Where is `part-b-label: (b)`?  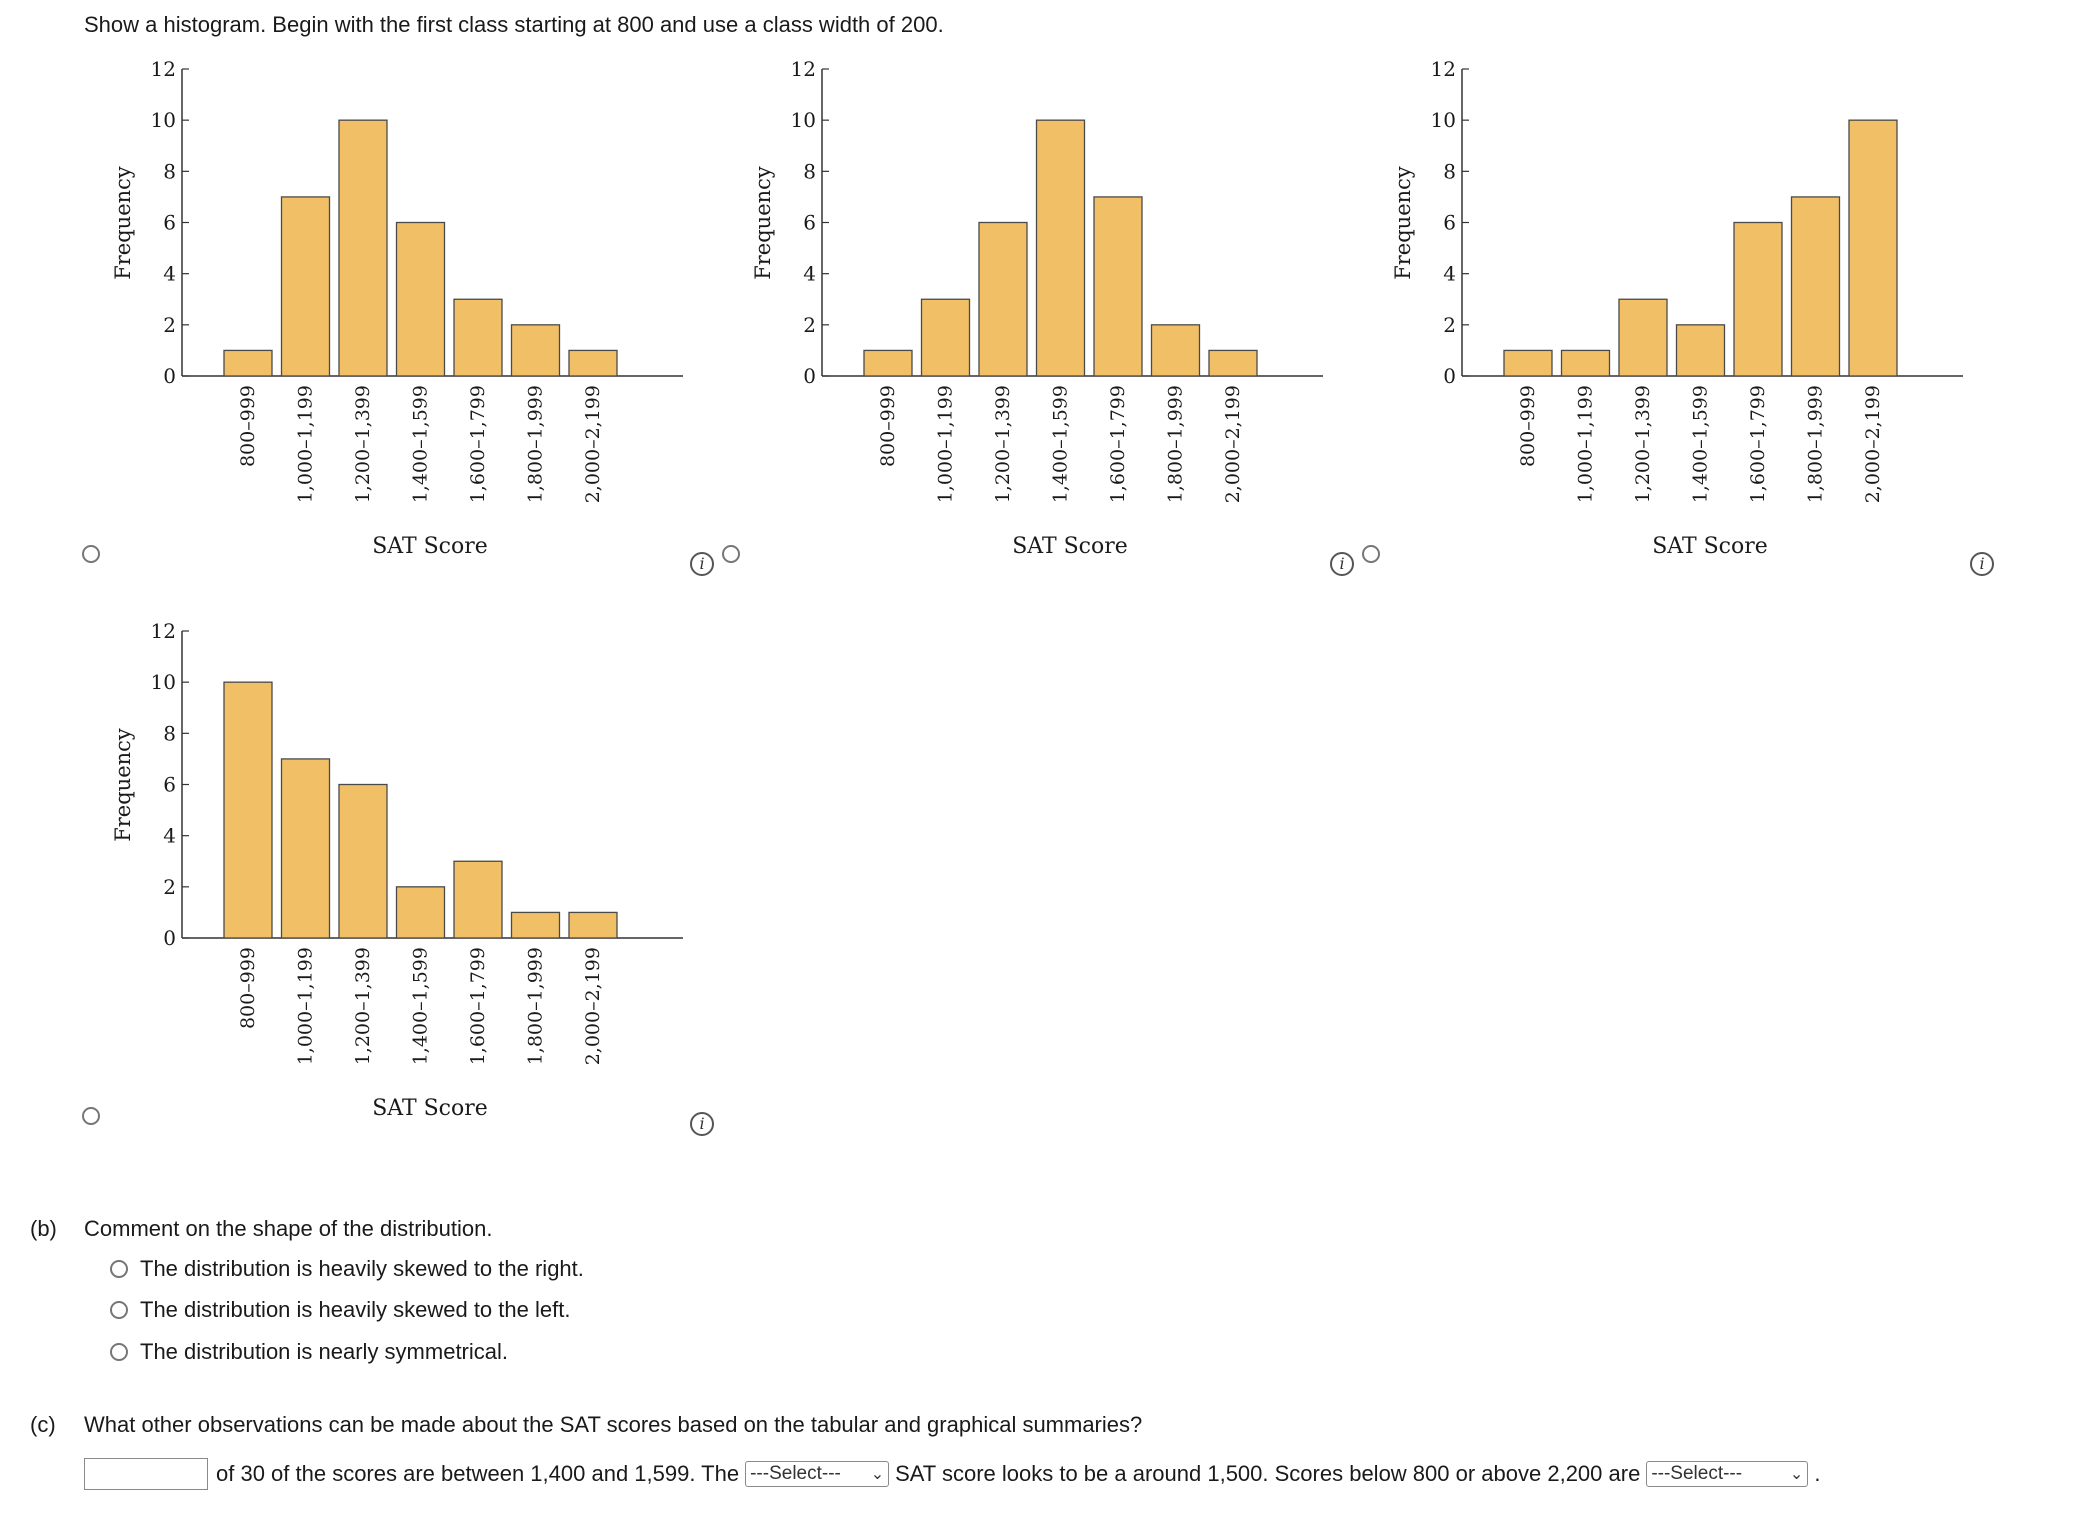 part-b-label: (b) is located at coordinates (43, 1228).